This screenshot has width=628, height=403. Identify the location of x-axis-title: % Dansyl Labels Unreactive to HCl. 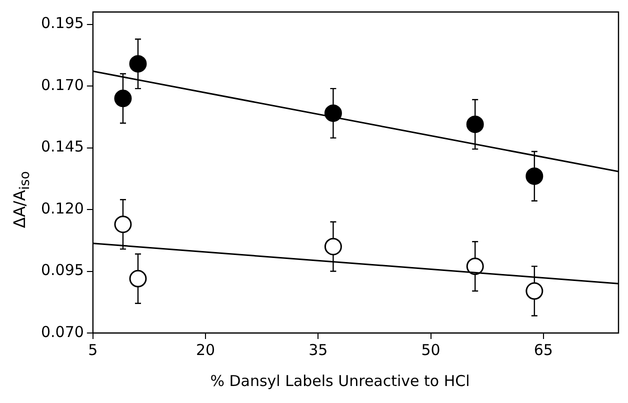
(340, 381).